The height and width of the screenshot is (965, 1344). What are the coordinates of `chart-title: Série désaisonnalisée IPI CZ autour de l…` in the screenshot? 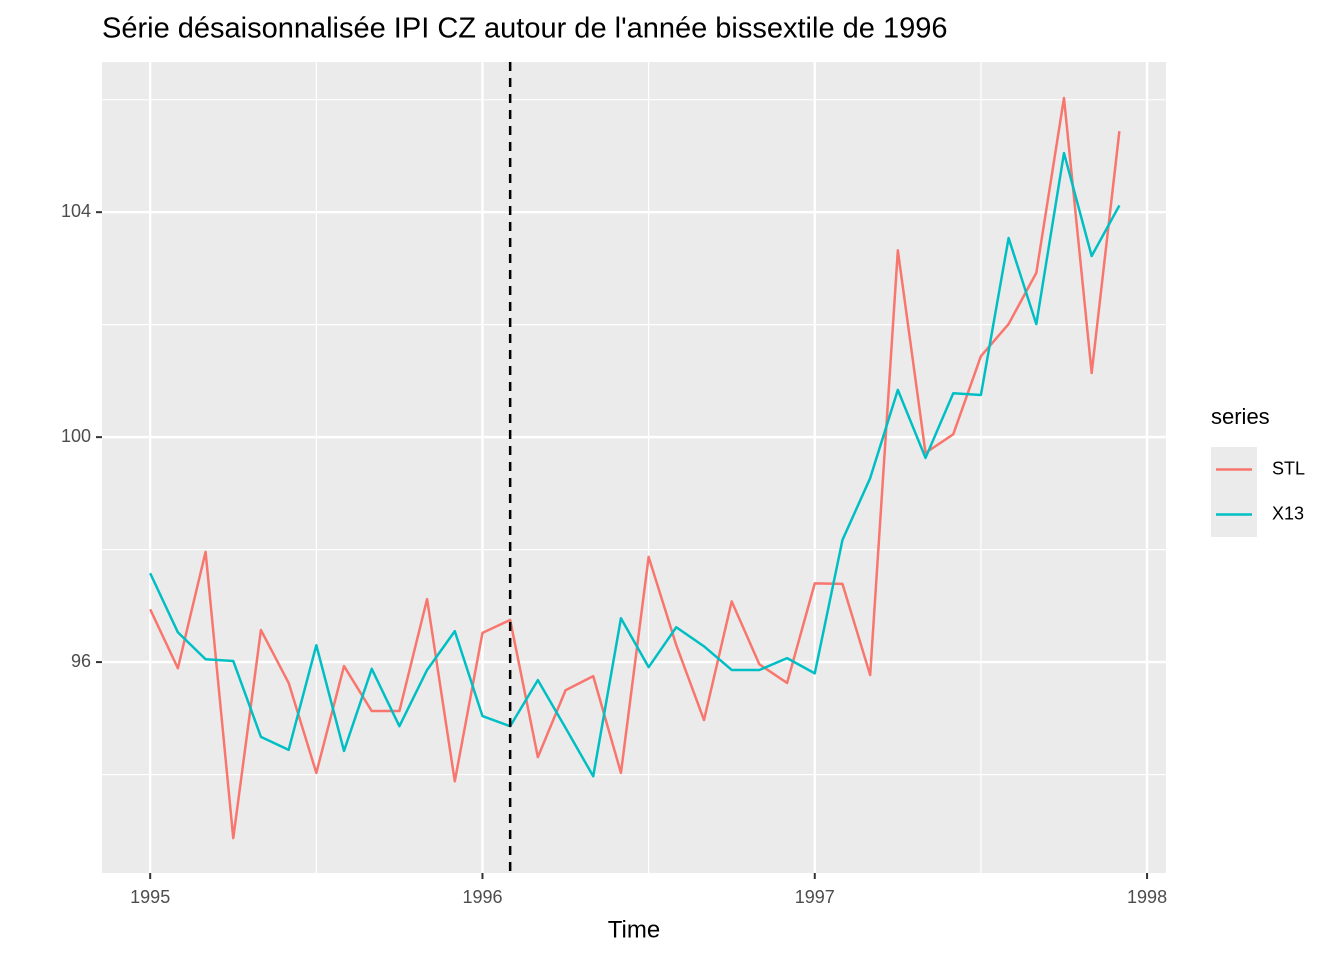 It's located at (524, 29).